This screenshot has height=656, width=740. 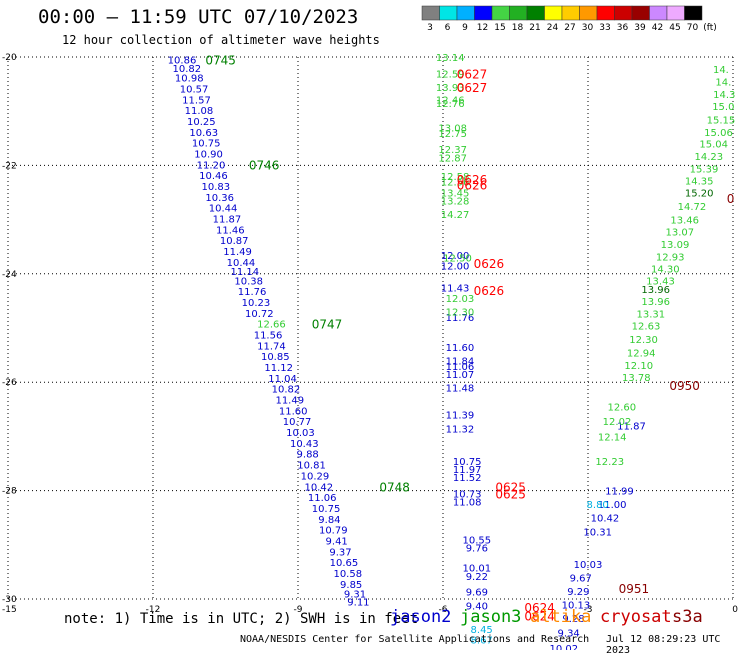 What do you see at coordinates (182, 61) in the screenshot?
I see `data-label: 10.86` at bounding box center [182, 61].